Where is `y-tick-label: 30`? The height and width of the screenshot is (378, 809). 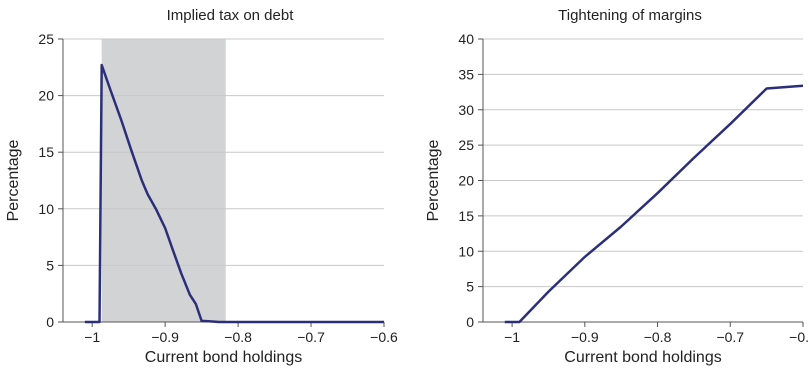 y-tick-label: 30 is located at coordinates (466, 110).